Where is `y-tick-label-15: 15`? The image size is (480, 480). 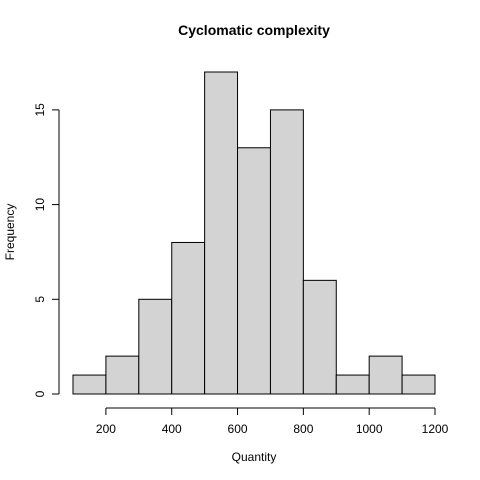
y-tick-label-15: 15 is located at coordinates (40, 110).